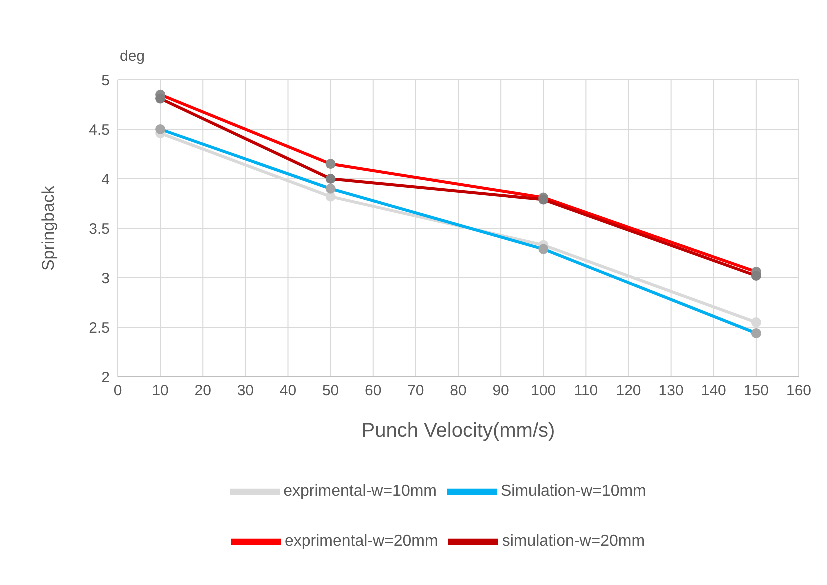  I want to click on x-tick-label: 120, so click(629, 391).